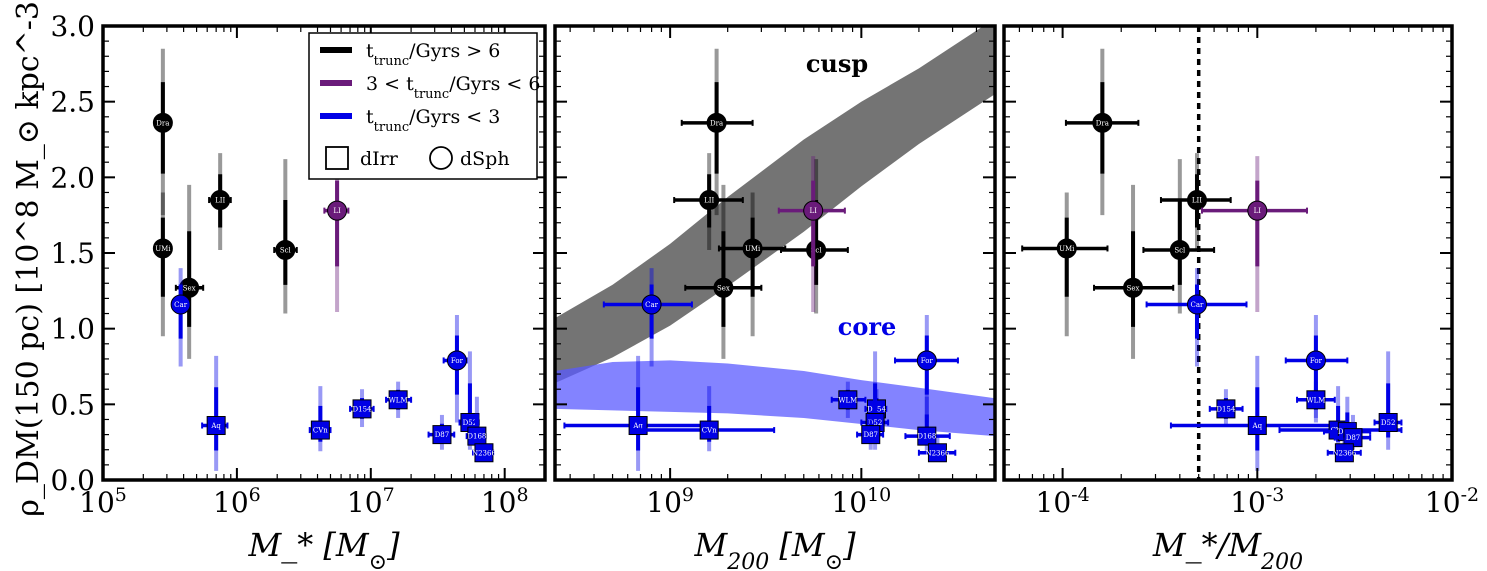 Image resolution: width=1487 pixels, height=571 pixels. What do you see at coordinates (433, 120) in the screenshot?
I see `legend-label-short: ttrunc/Gyrs < 3` at bounding box center [433, 120].